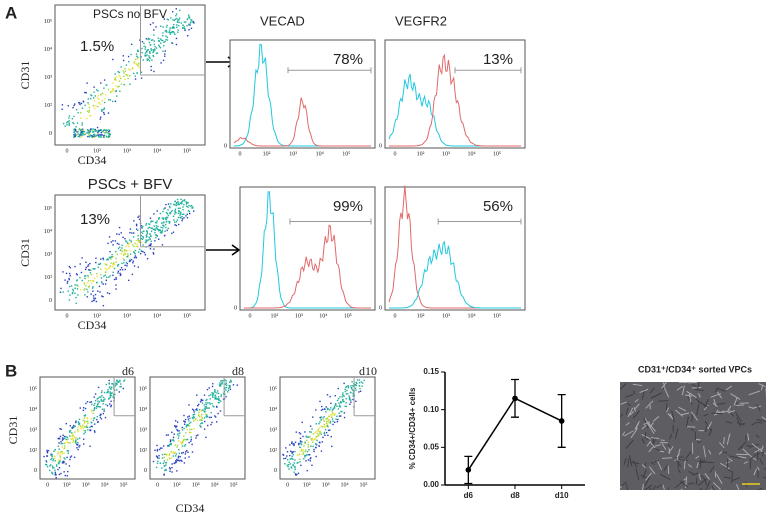 The height and width of the screenshot is (519, 774). What do you see at coordinates (157, 485) in the screenshot?
I see `x-tick-label: 0` at bounding box center [157, 485].